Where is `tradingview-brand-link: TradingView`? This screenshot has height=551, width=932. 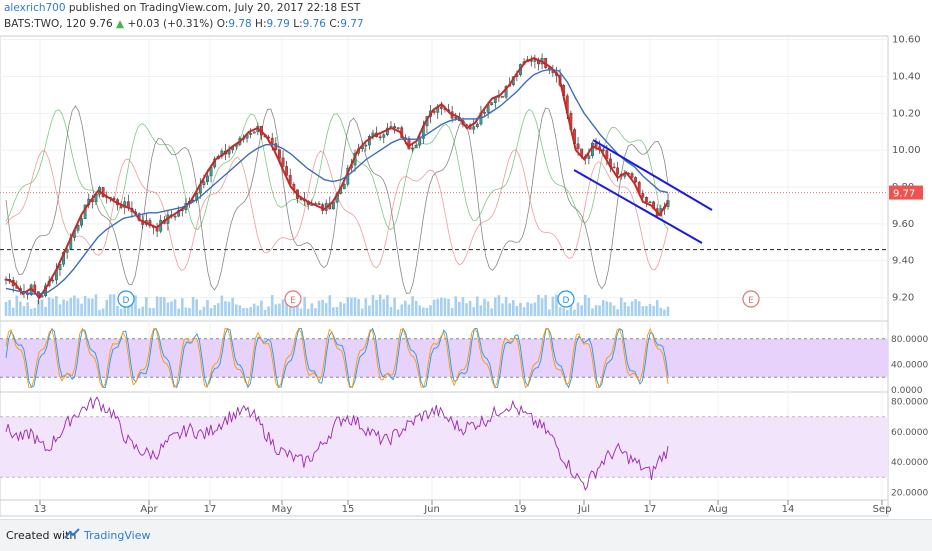
tradingview-brand-link: TradingView is located at coordinates (117, 535).